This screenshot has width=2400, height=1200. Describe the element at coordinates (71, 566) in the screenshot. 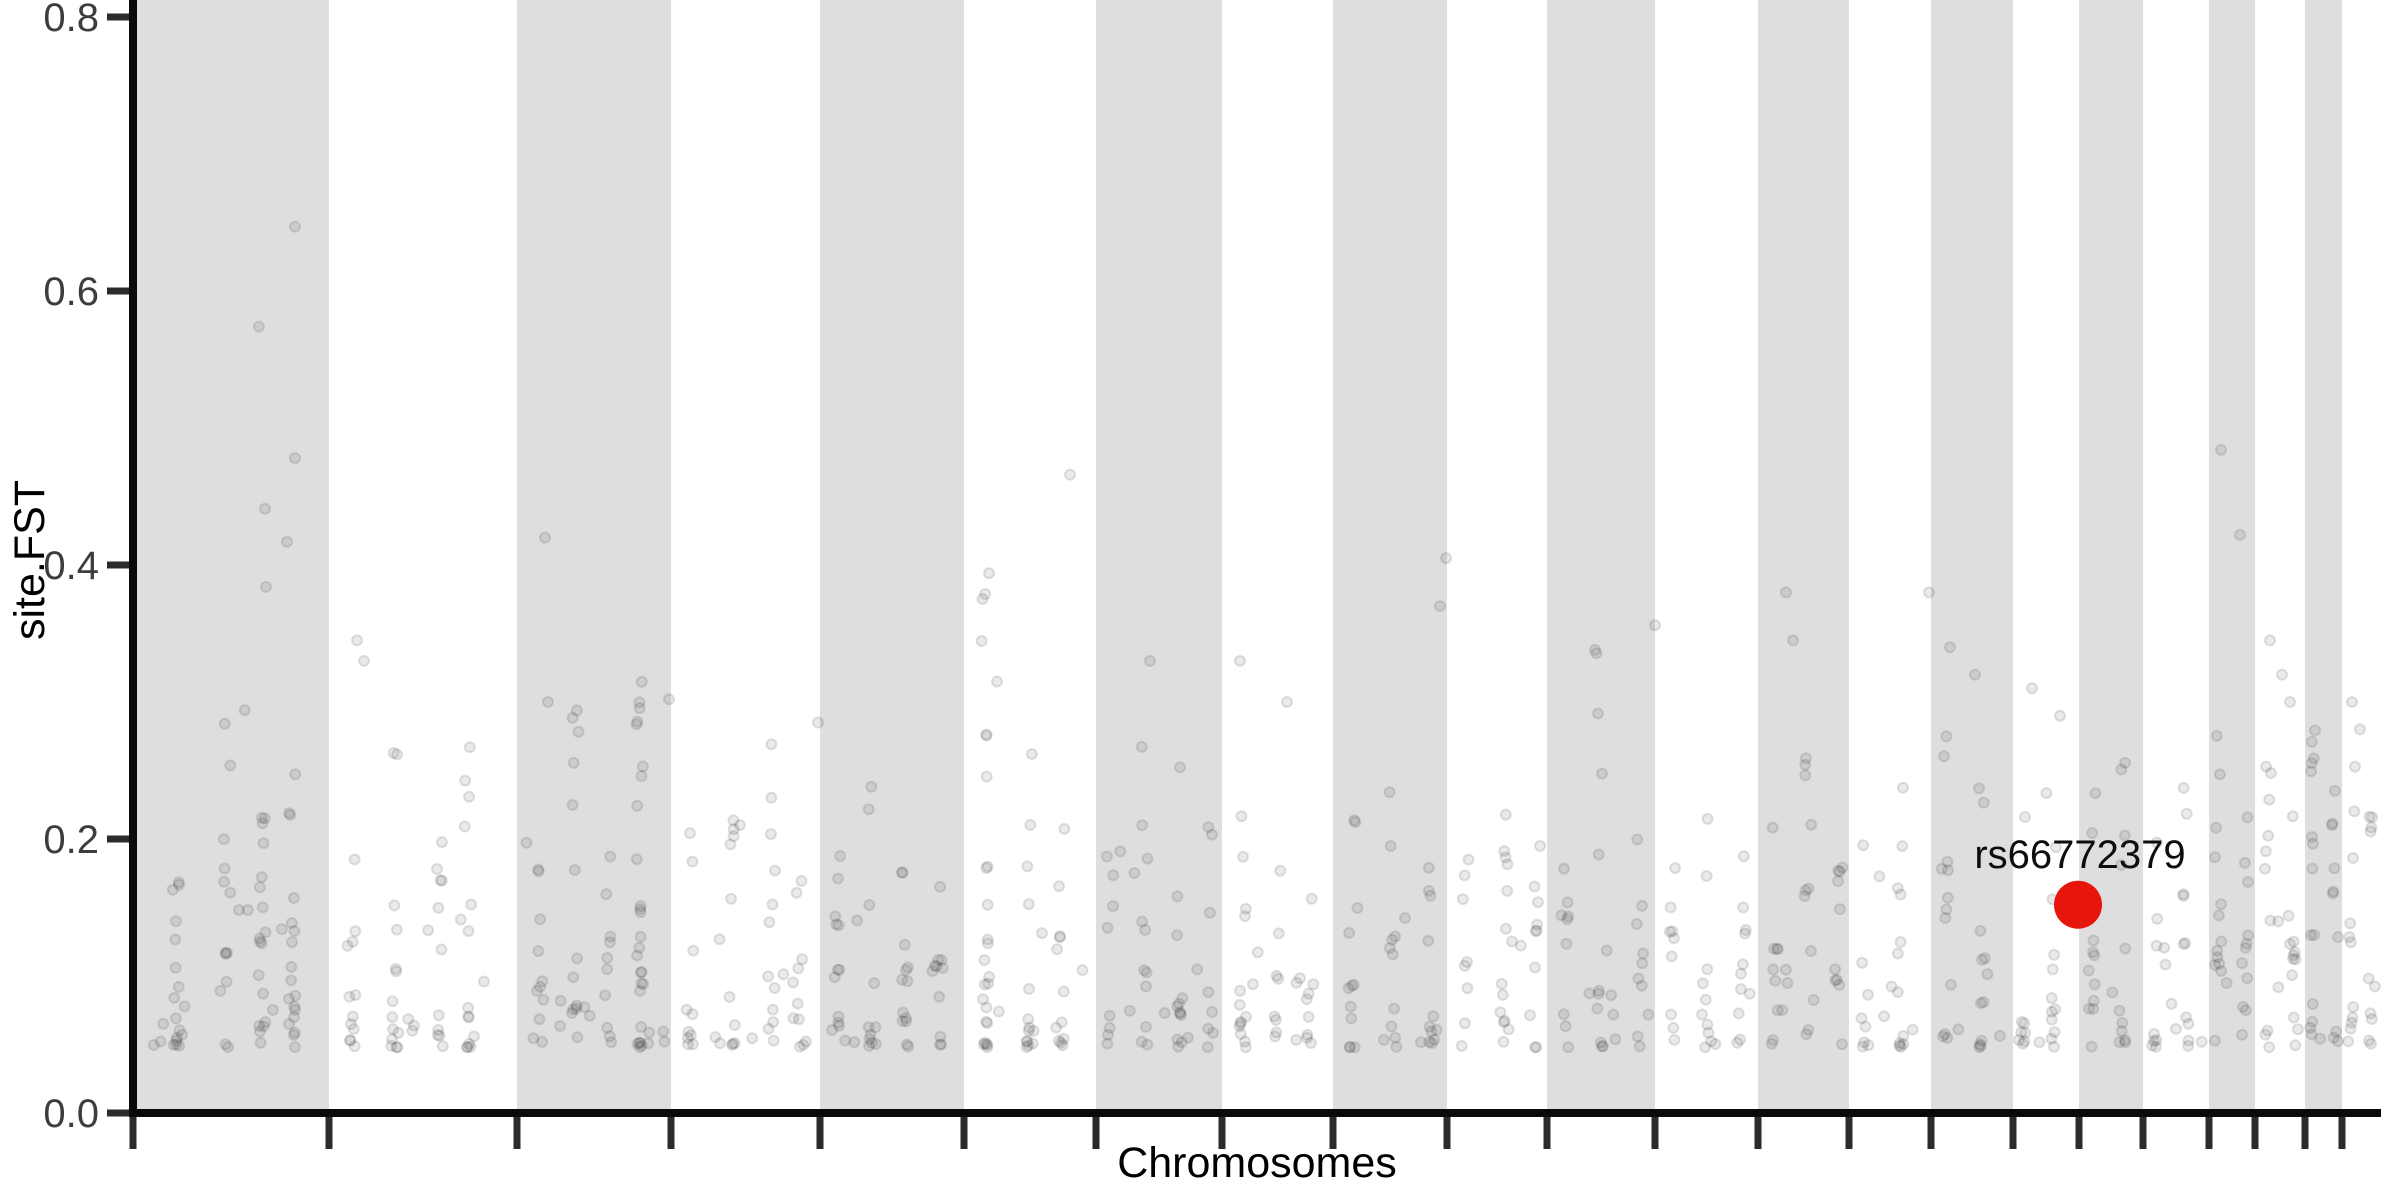

I see `y-tick-label: 0.4` at that location.